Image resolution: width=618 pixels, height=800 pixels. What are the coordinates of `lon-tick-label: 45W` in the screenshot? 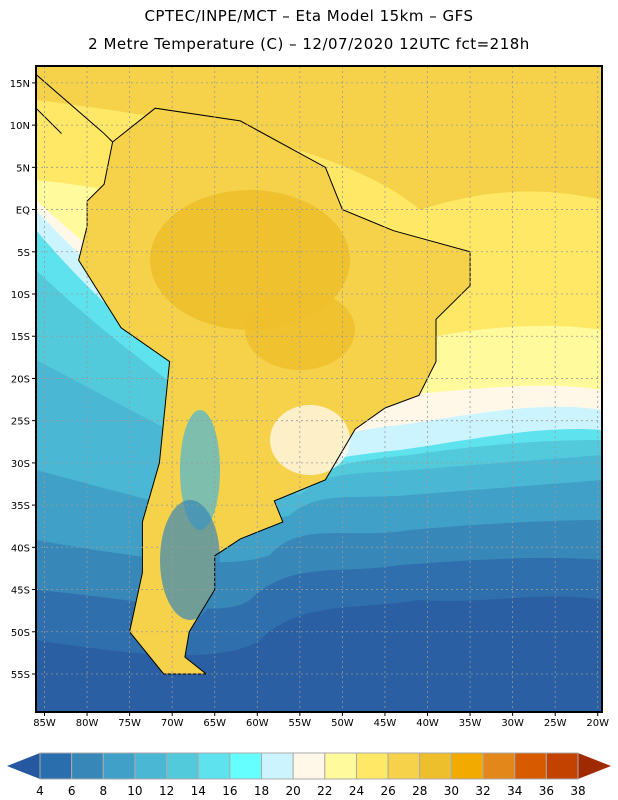 It's located at (385, 723).